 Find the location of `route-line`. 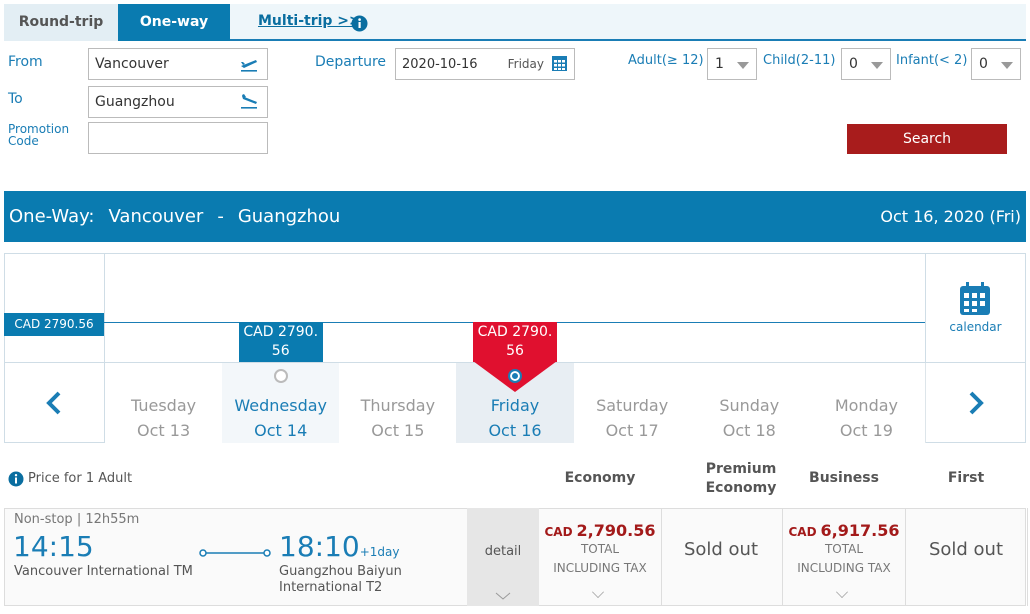

route-line is located at coordinates (235, 553).